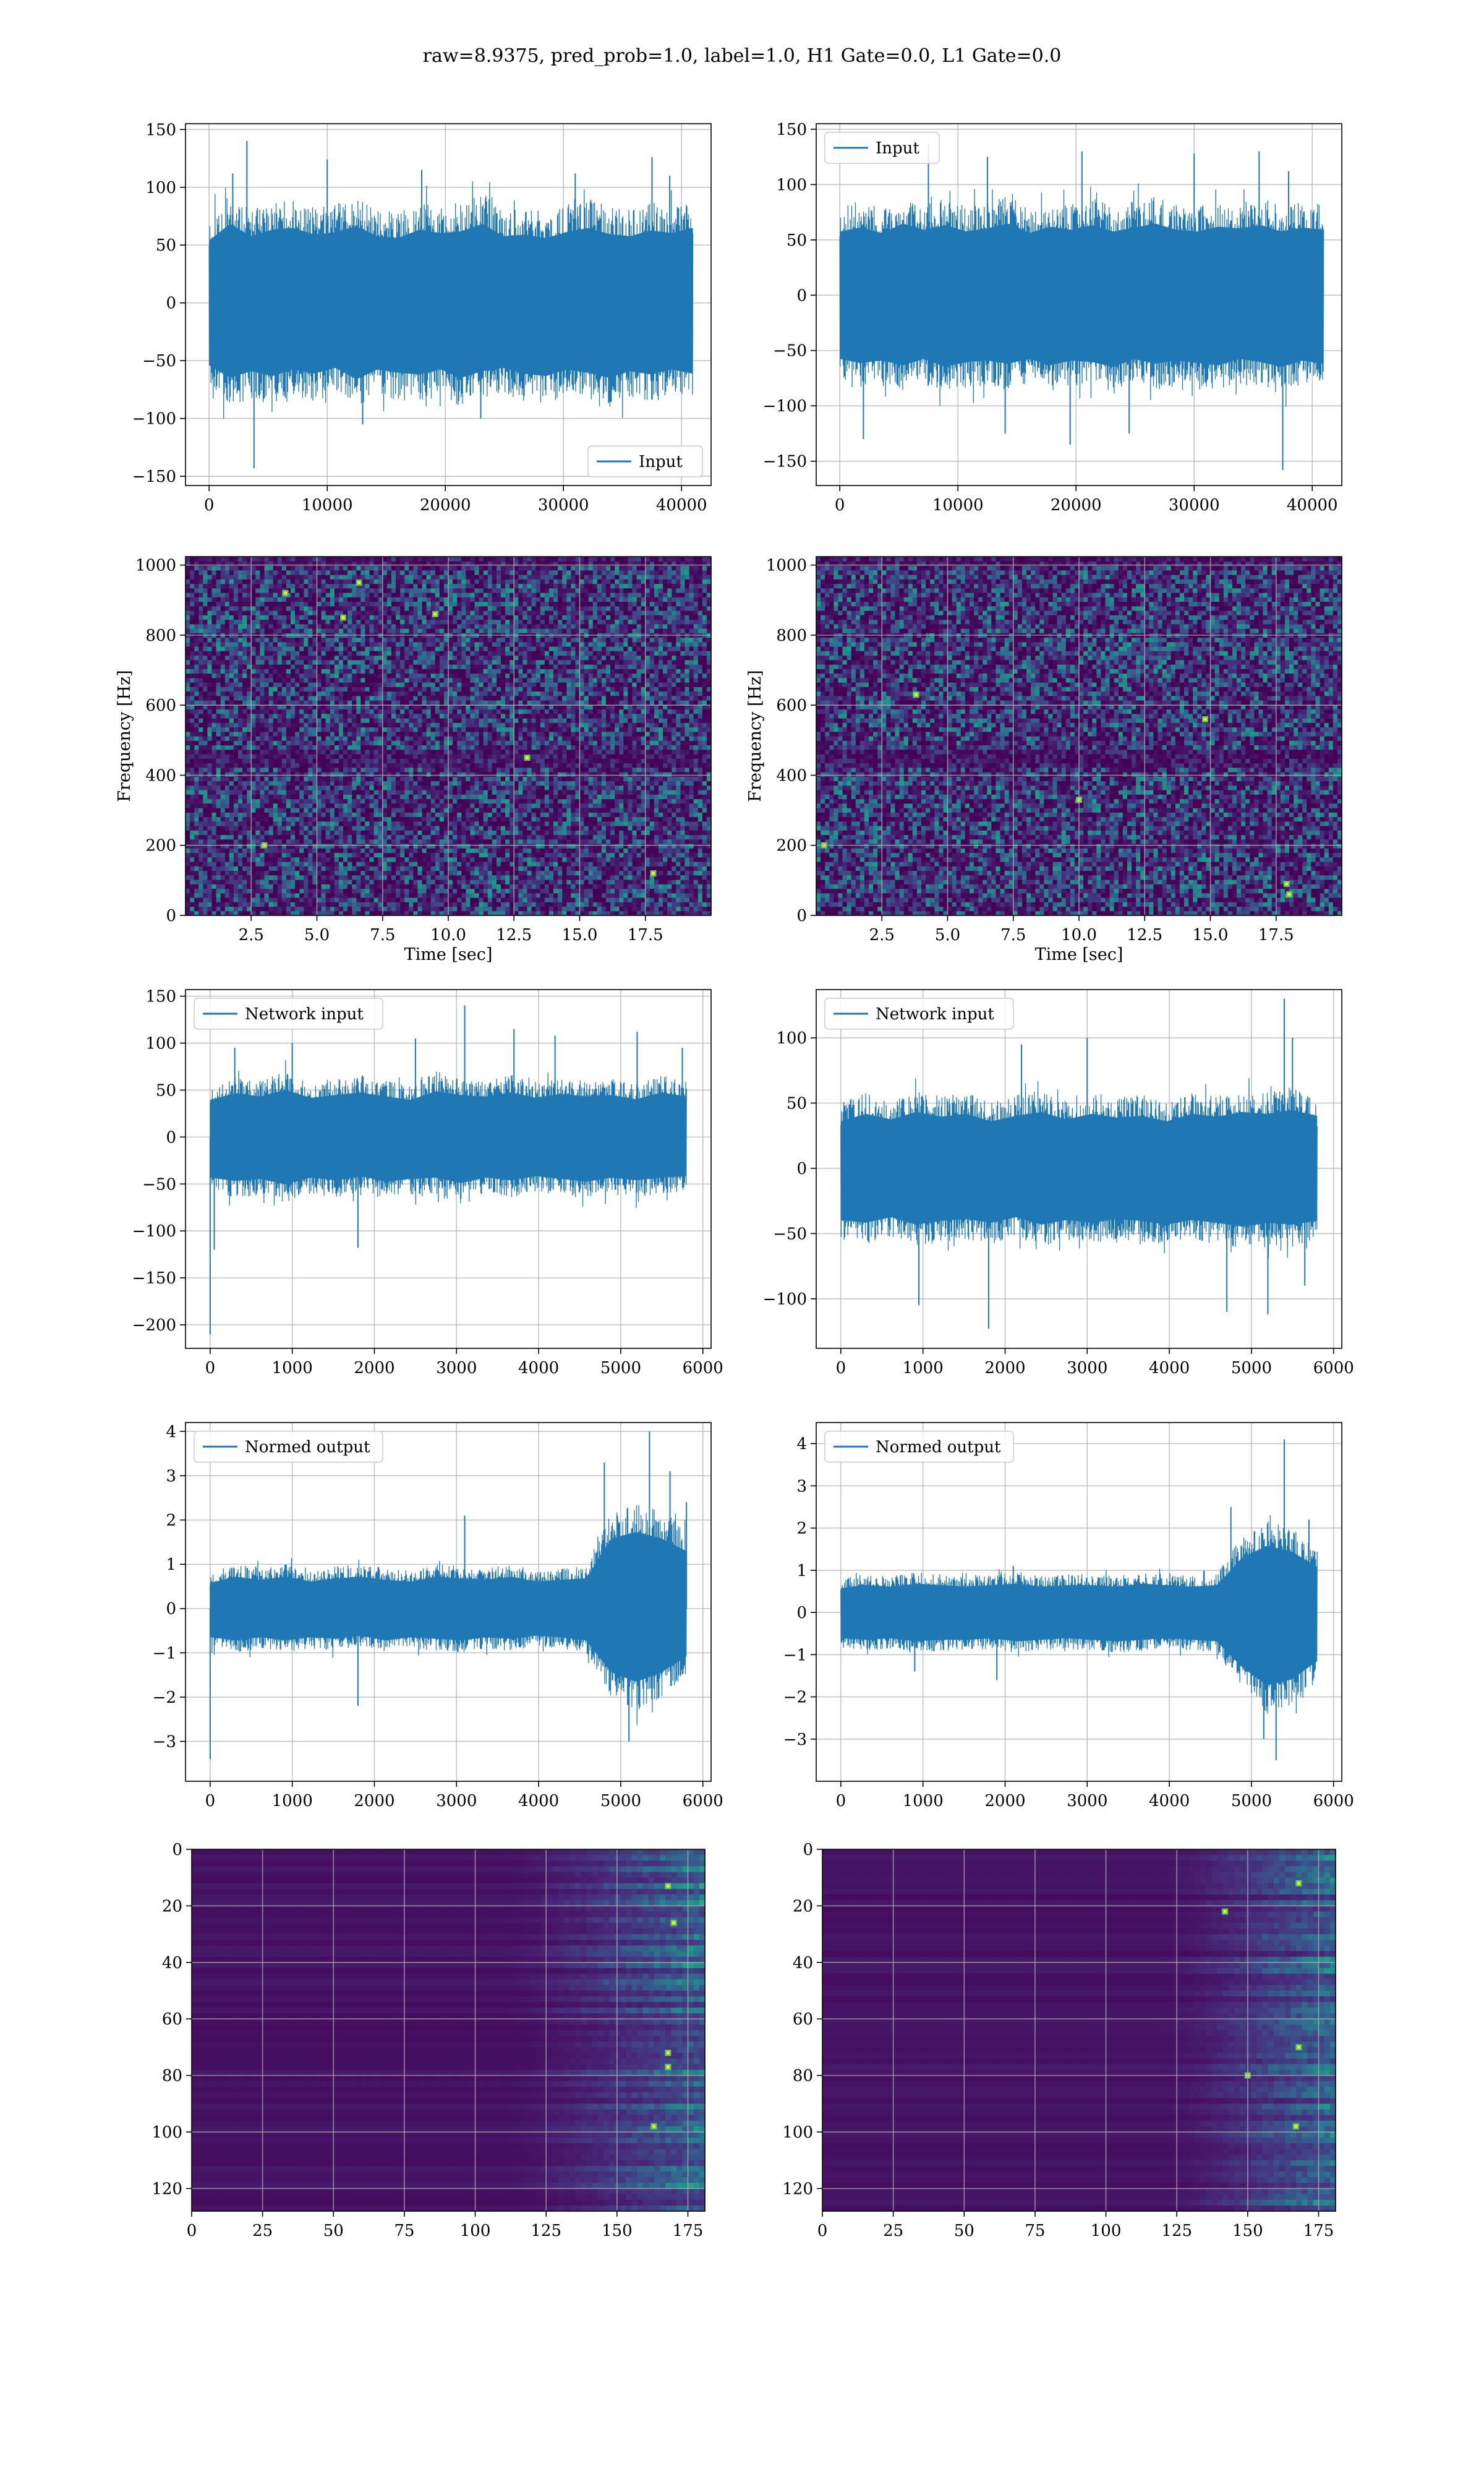  I want to click on x-tick-label: 30000, so click(563, 505).